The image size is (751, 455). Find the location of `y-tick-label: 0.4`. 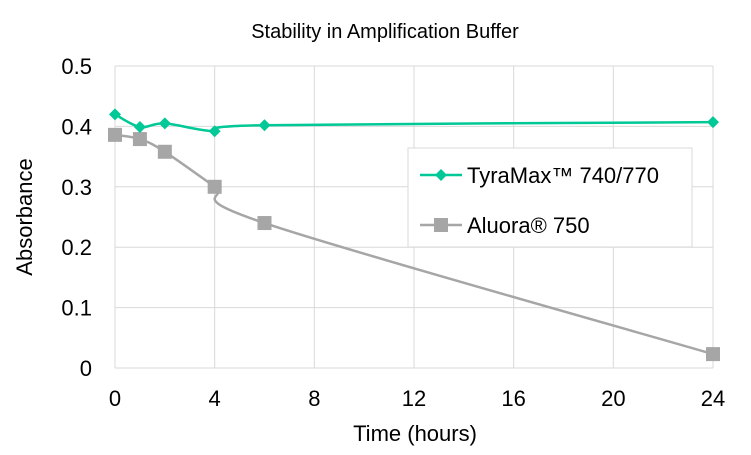

y-tick-label: 0.4 is located at coordinates (76, 126).